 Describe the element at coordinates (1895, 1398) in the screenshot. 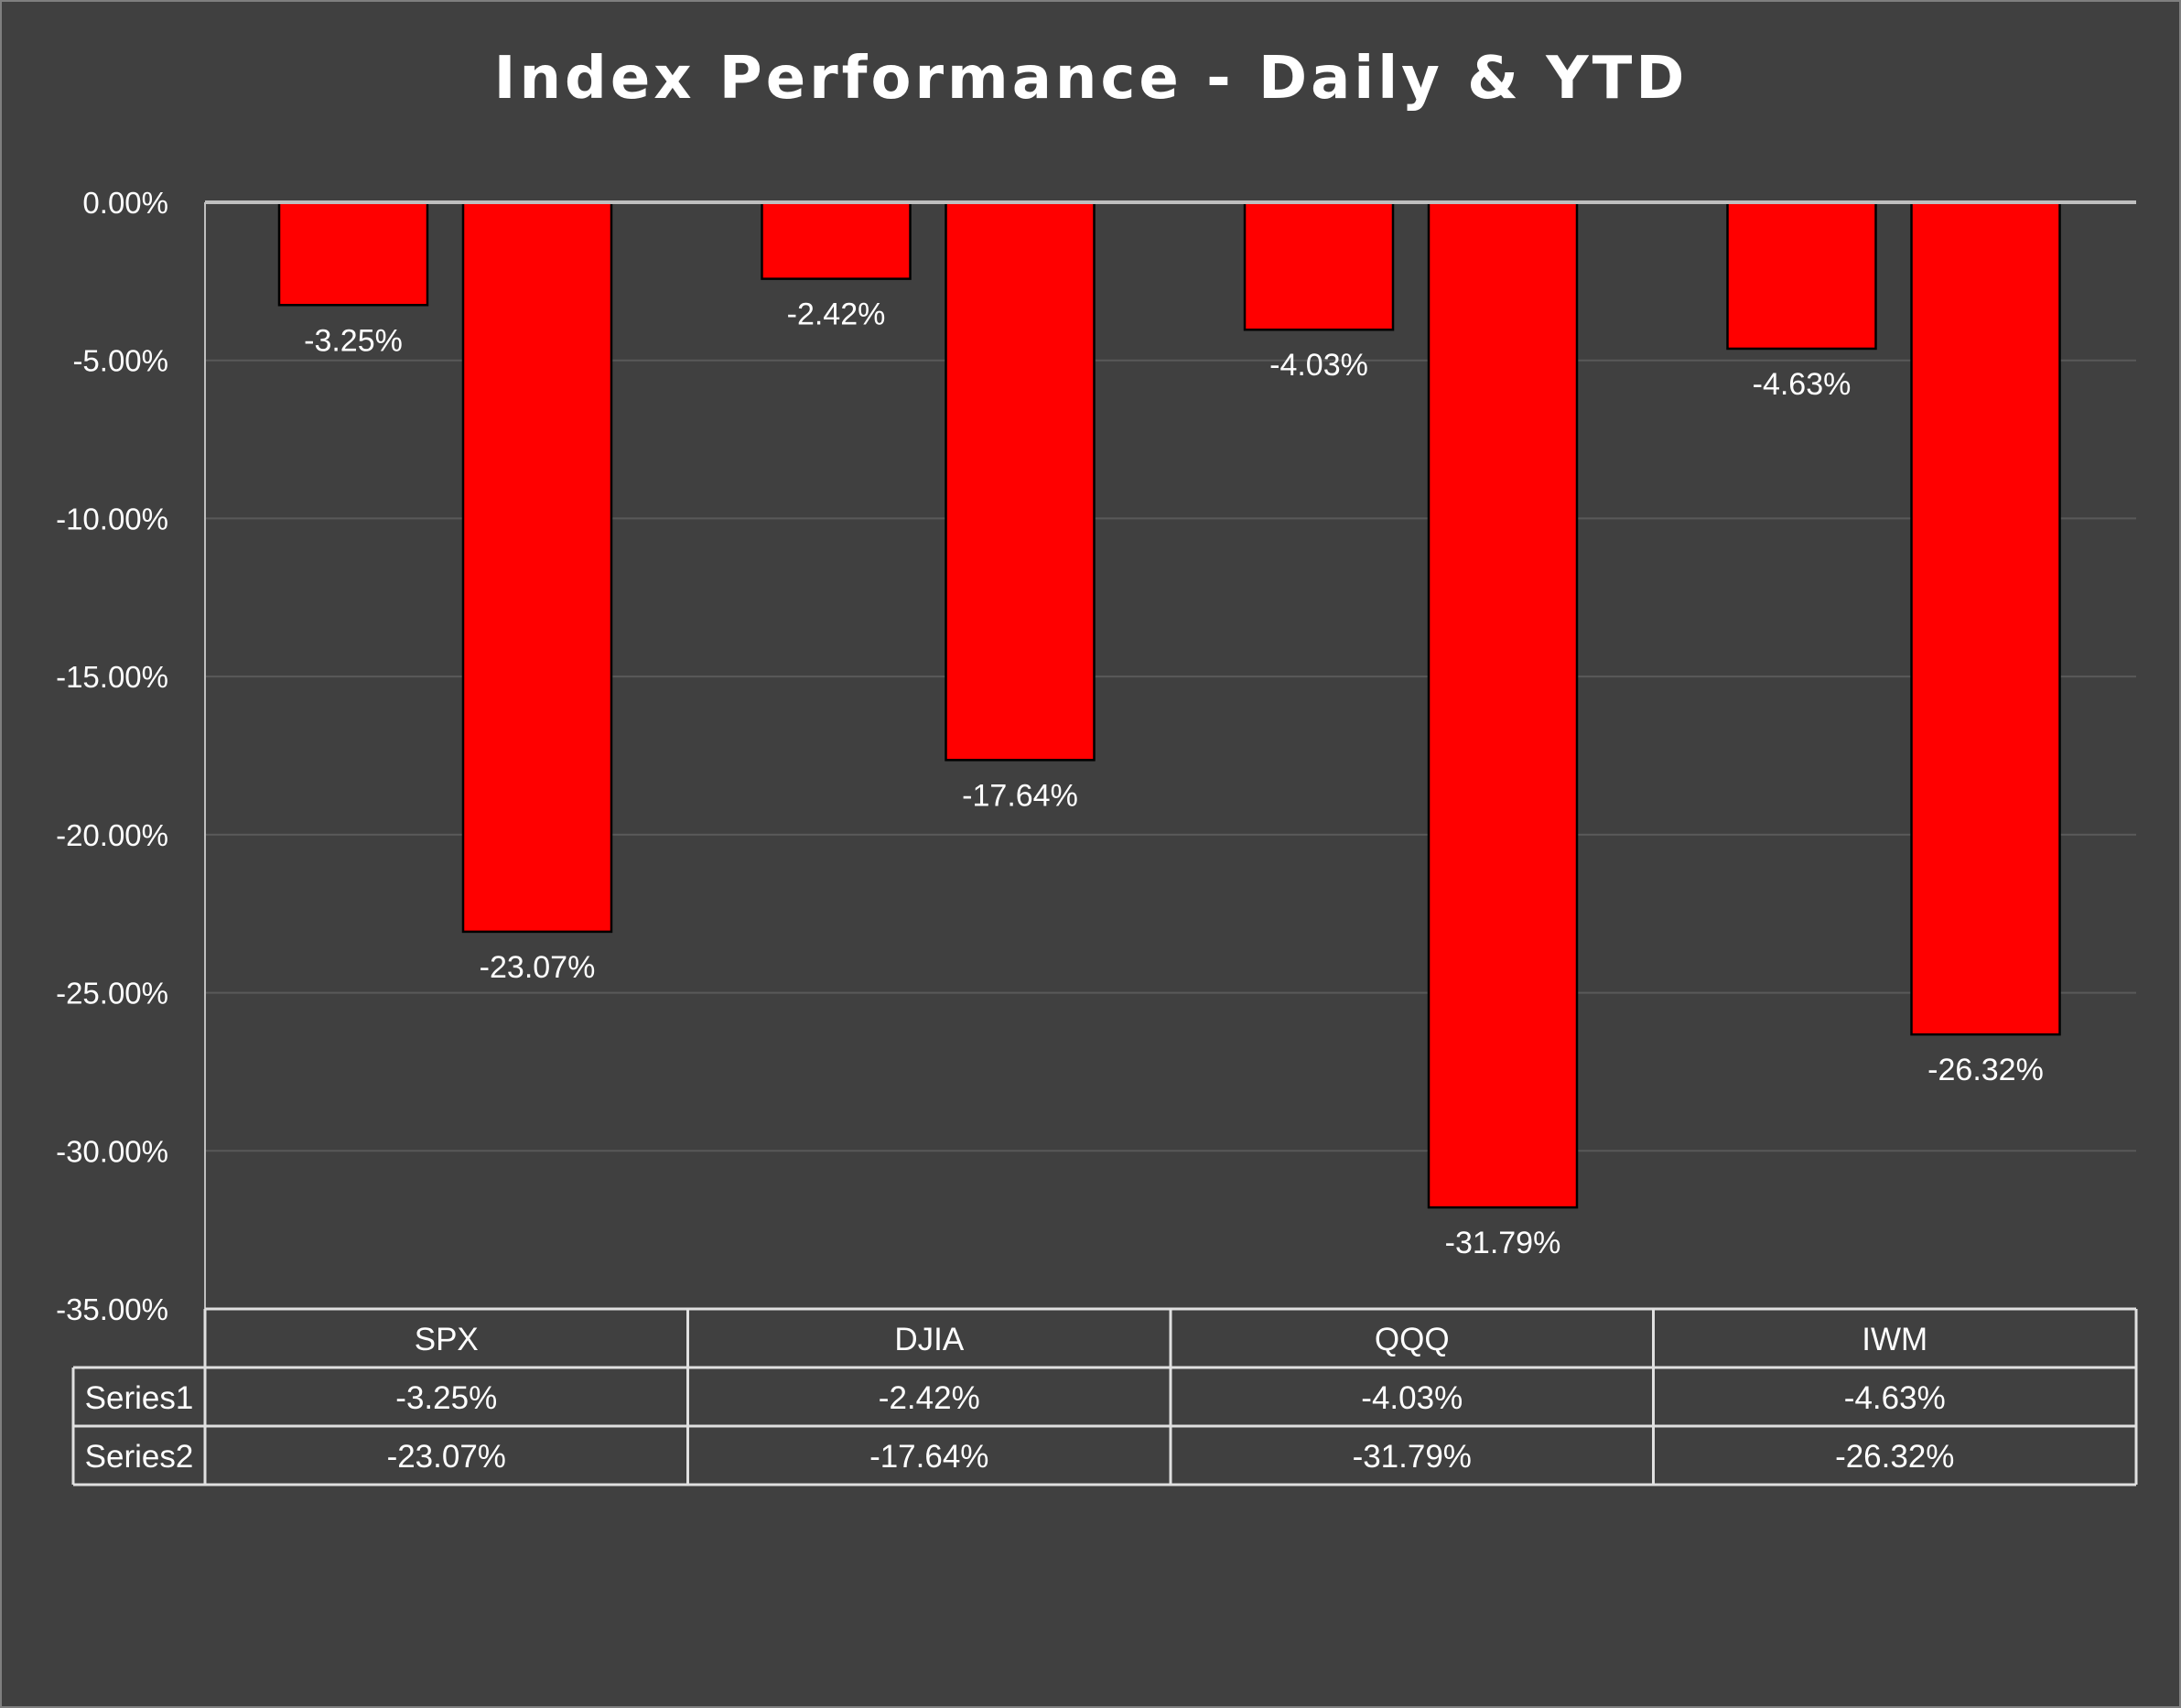

I see `table-cell-value: -4.63%` at that location.